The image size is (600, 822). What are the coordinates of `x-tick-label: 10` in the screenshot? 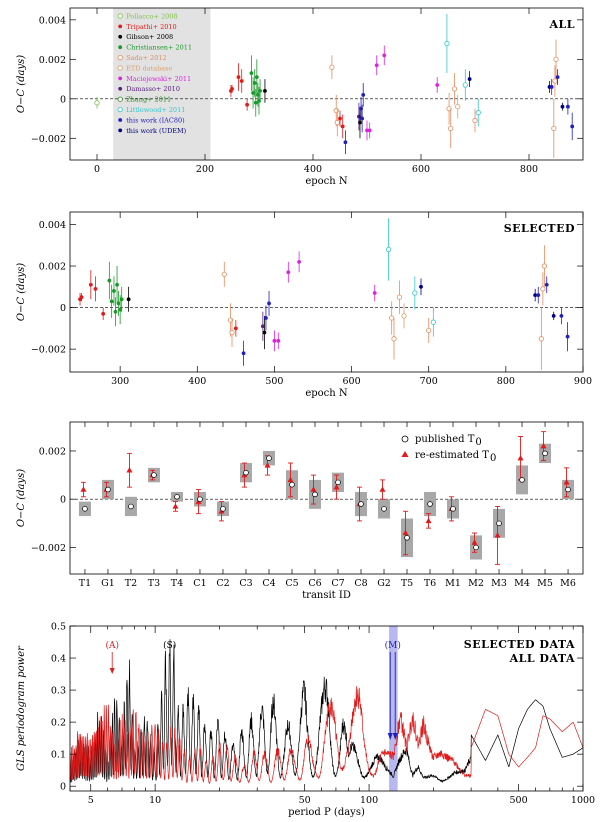 It's located at (155, 800).